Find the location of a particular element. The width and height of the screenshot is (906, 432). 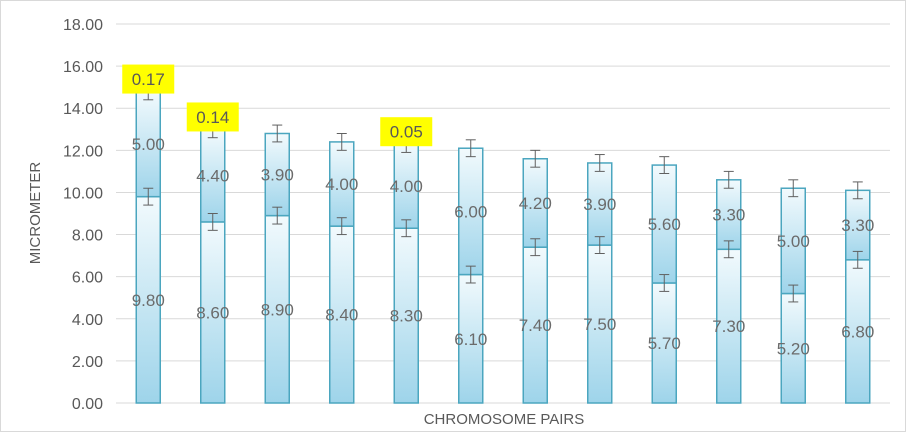

data-label-lower: 8.40 is located at coordinates (341, 315).